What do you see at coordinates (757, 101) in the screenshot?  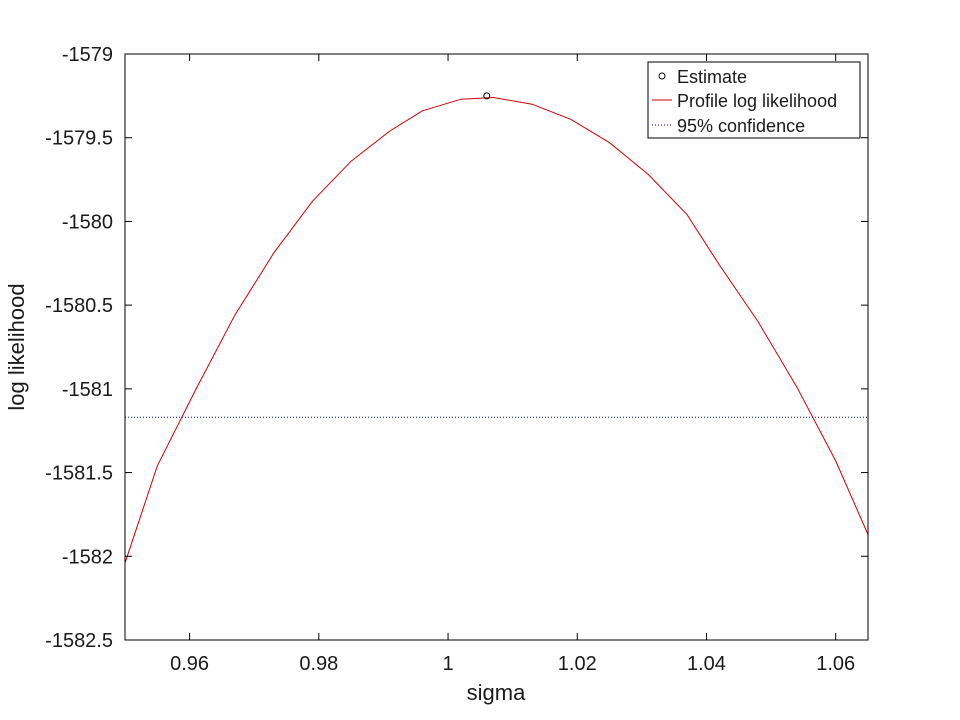 I see `legend-profile-label: Profile log likelihood` at bounding box center [757, 101].